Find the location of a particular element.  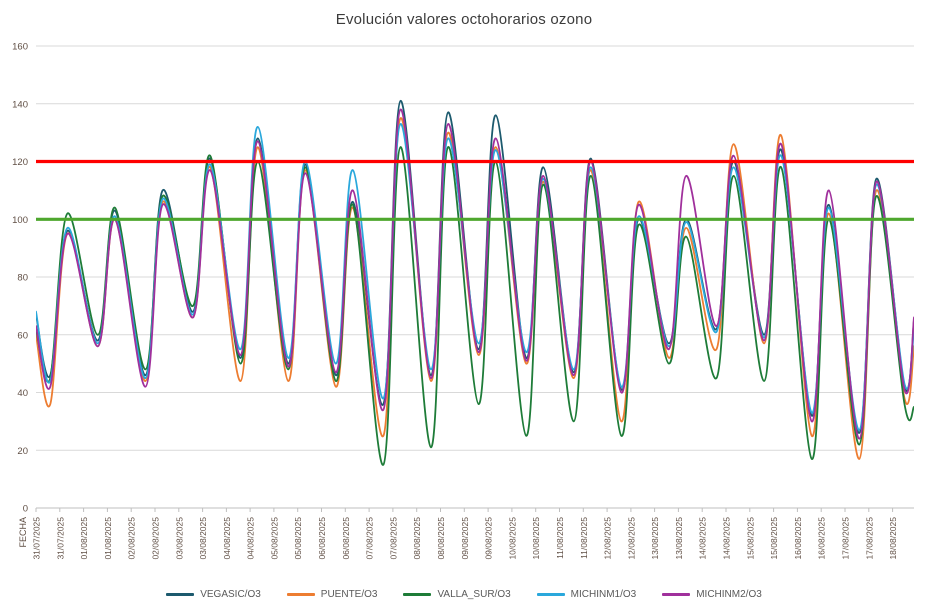

legend-item-michinm2-o3: MICHINM2/O3 is located at coordinates (712, 594).